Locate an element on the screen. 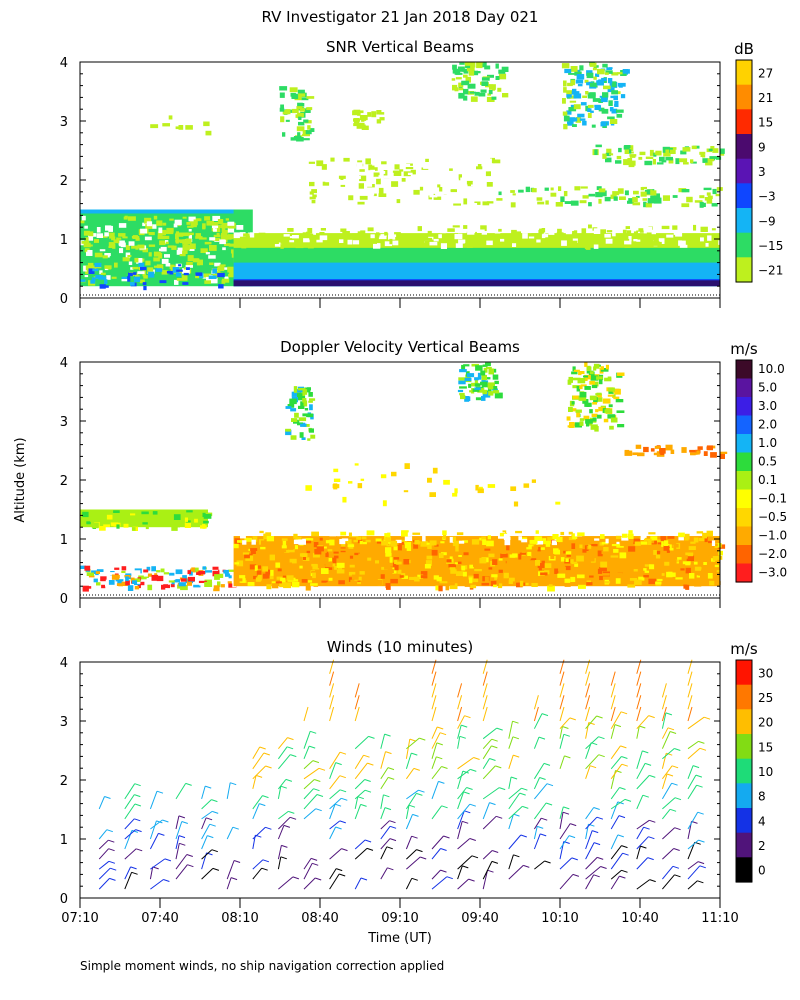 Image resolution: width=800 pixels, height=1000 pixels. y-tick-label: 2 is located at coordinates (64, 181).